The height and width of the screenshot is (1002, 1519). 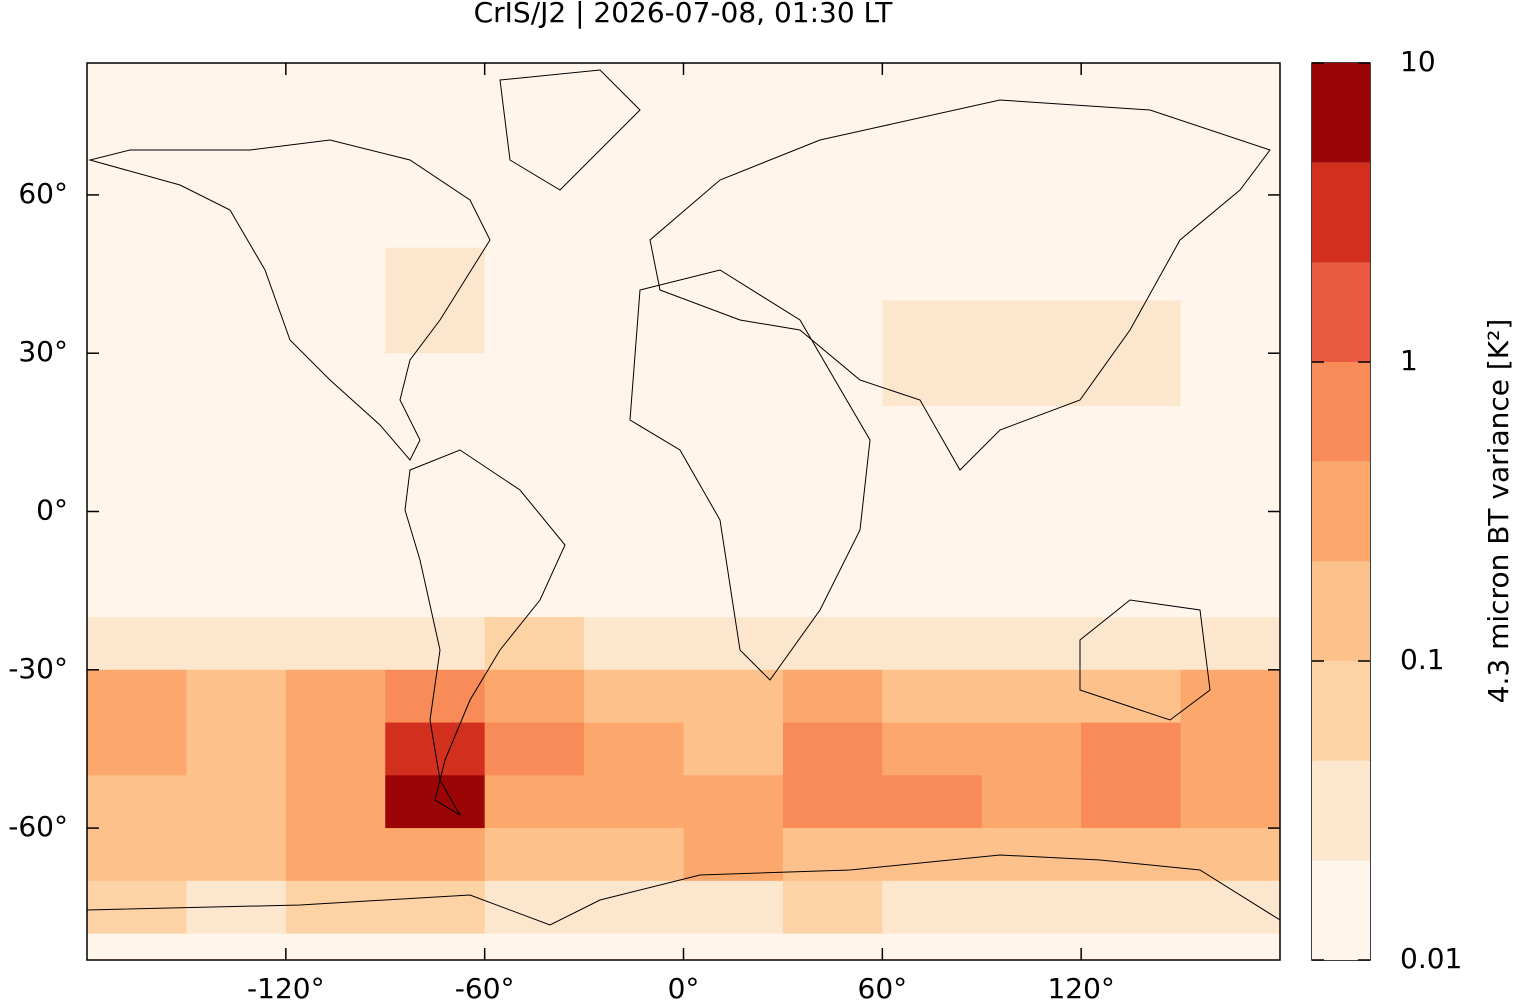 I want to click on x-tick-label: -120°, so click(x=286, y=987).